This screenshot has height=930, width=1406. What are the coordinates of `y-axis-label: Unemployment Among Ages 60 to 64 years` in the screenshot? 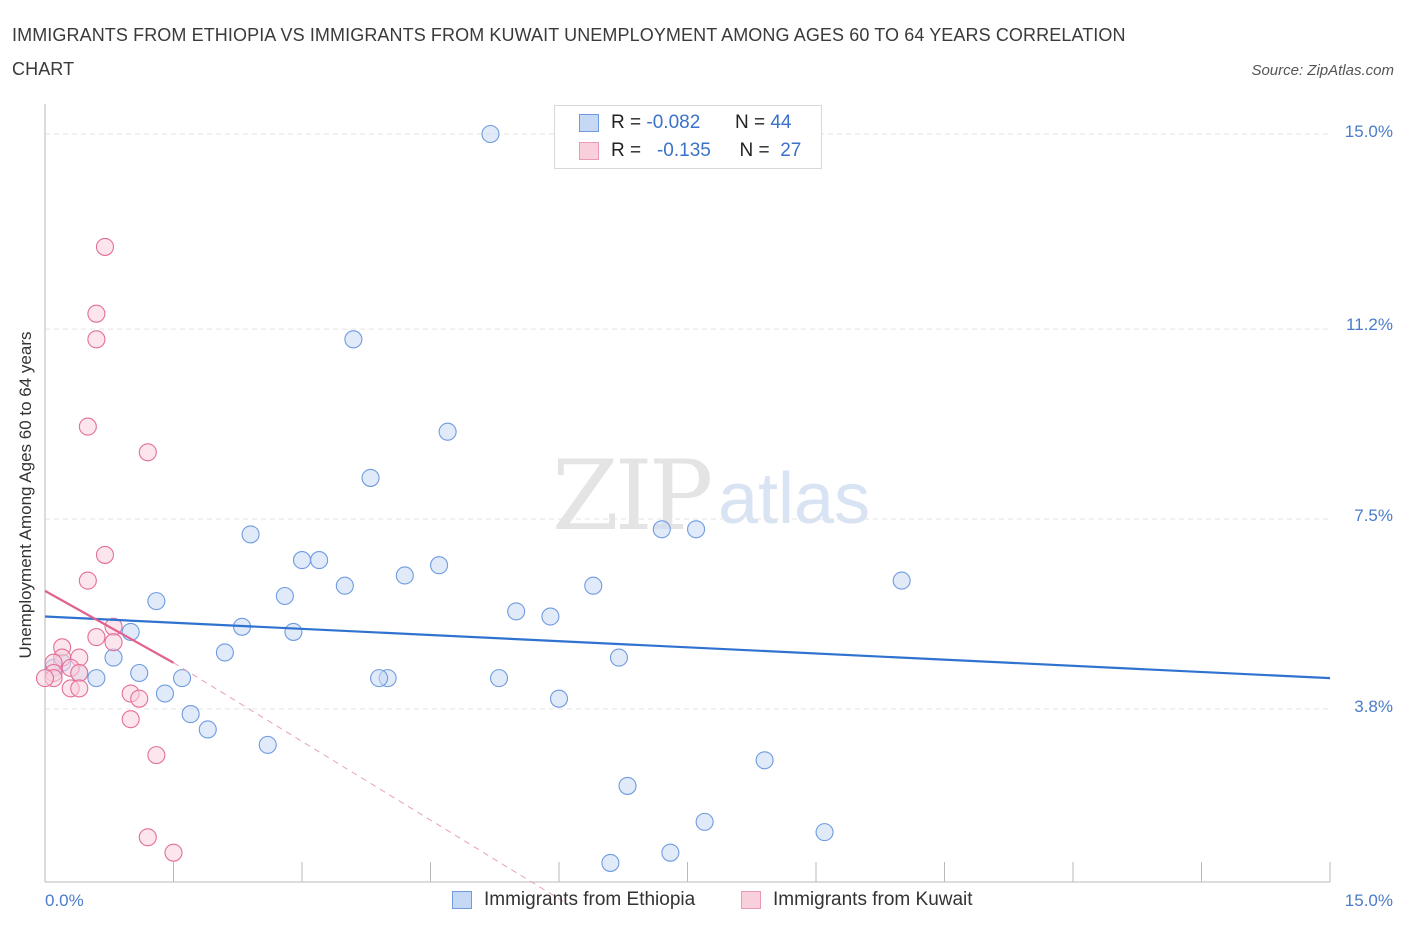 It's located at (25, 495).